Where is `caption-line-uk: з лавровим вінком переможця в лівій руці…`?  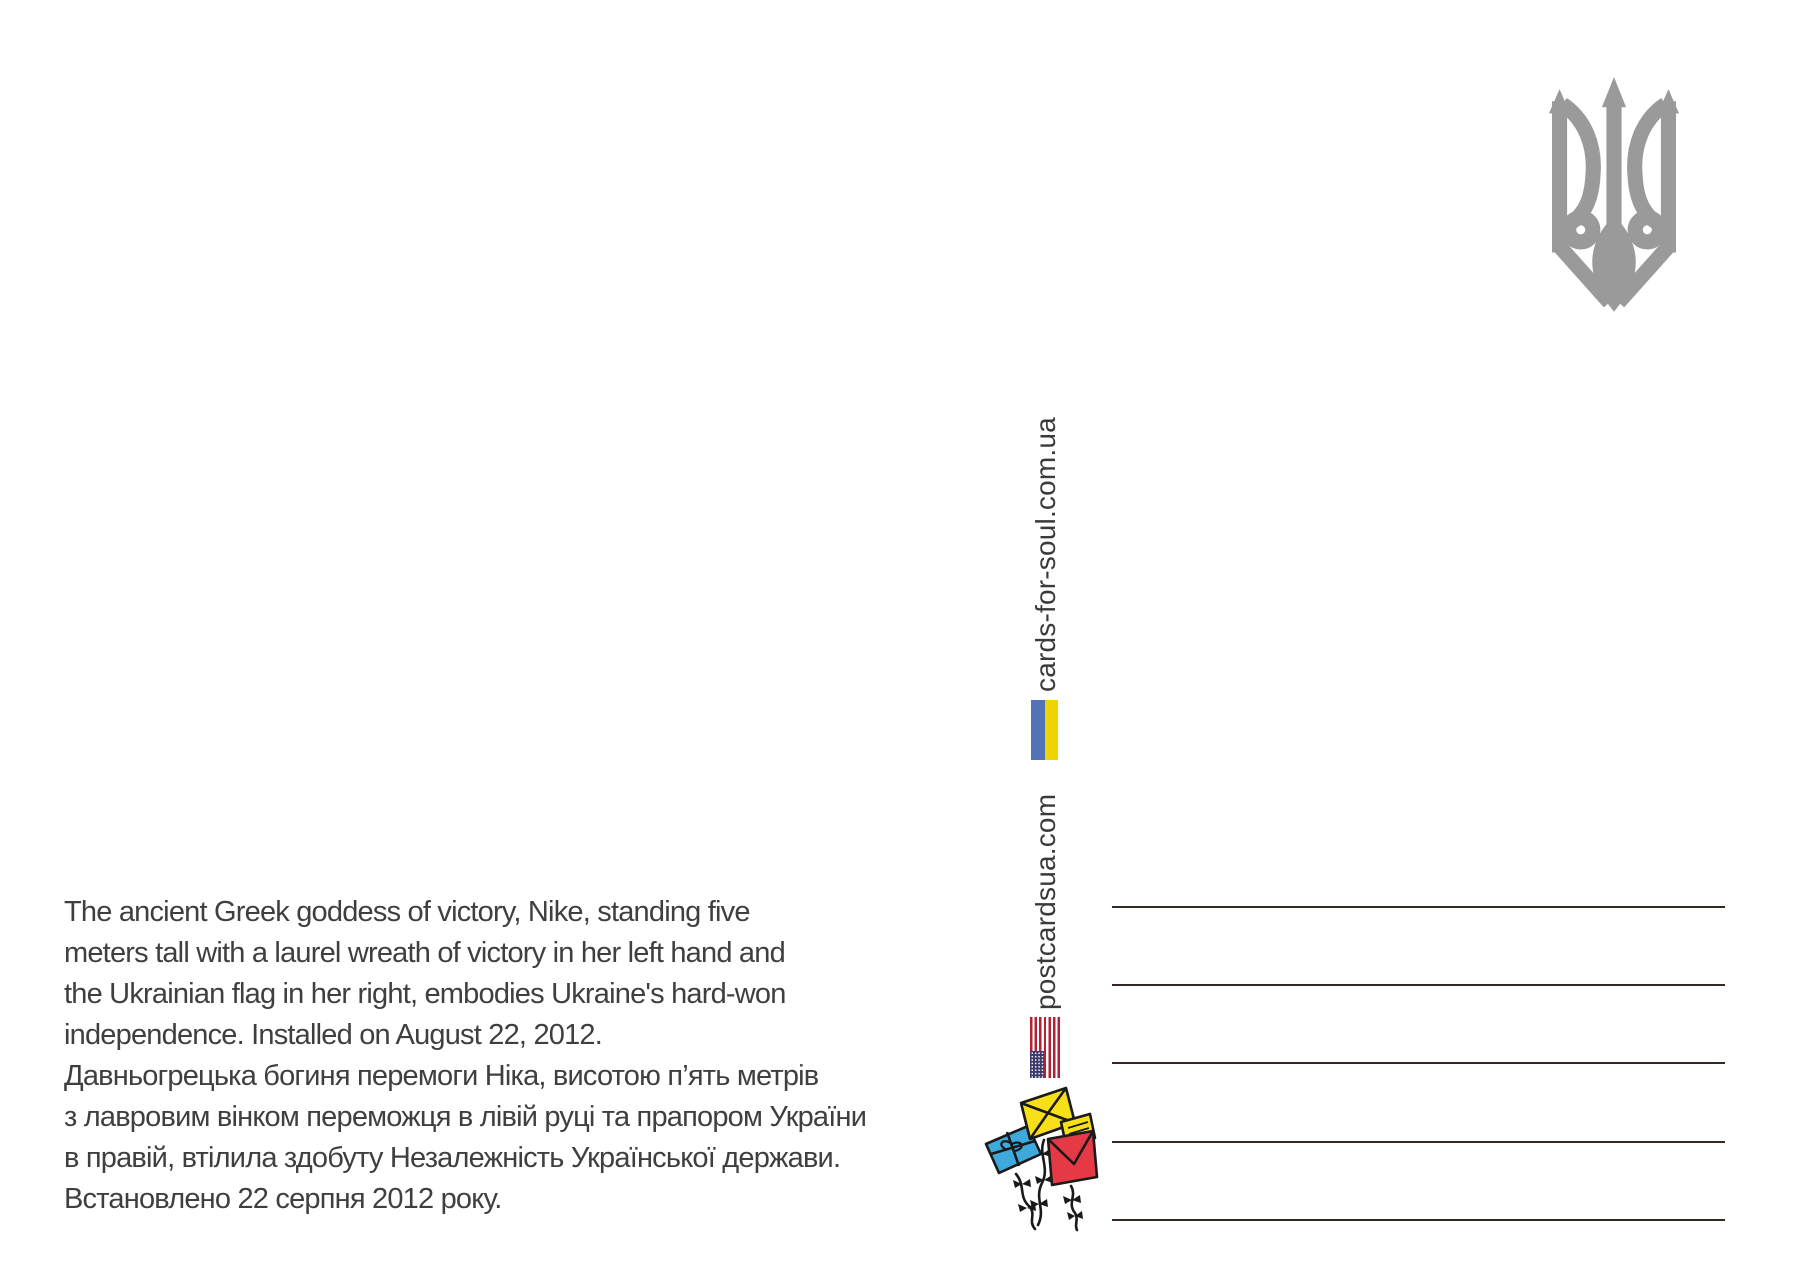 caption-line-uk: з лавровим вінком переможця в лівій руці… is located at coordinates (465, 1117).